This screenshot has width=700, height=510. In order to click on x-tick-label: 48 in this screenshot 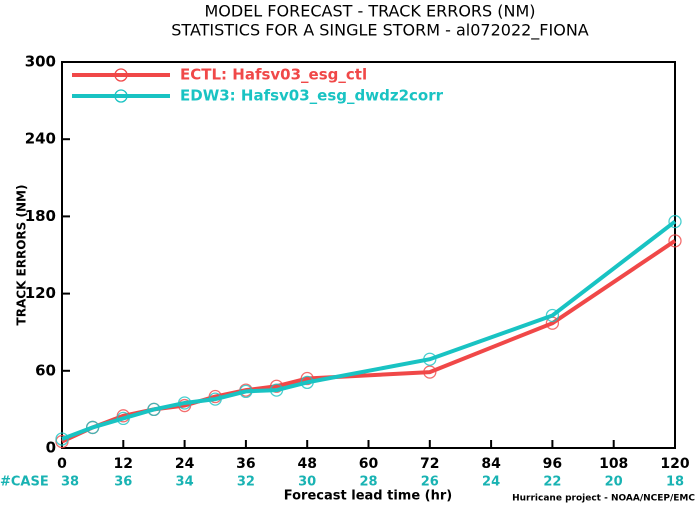, I will do `click(306, 464)`.